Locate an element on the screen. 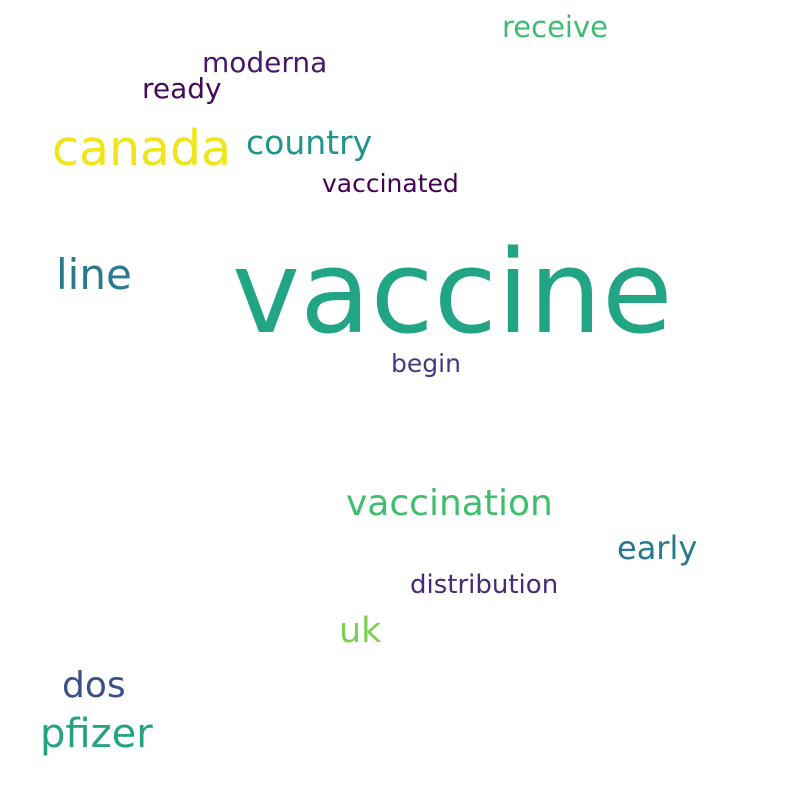 This screenshot has height=800, width=800. word-vaccine: vaccine is located at coordinates (452, 293).